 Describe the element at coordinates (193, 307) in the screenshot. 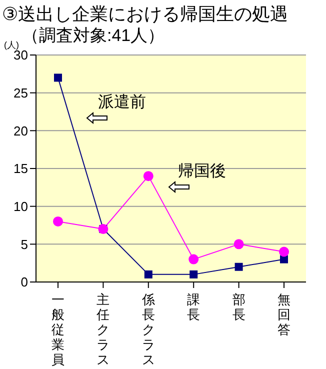

I see `x-tick-label: 課長` at that location.